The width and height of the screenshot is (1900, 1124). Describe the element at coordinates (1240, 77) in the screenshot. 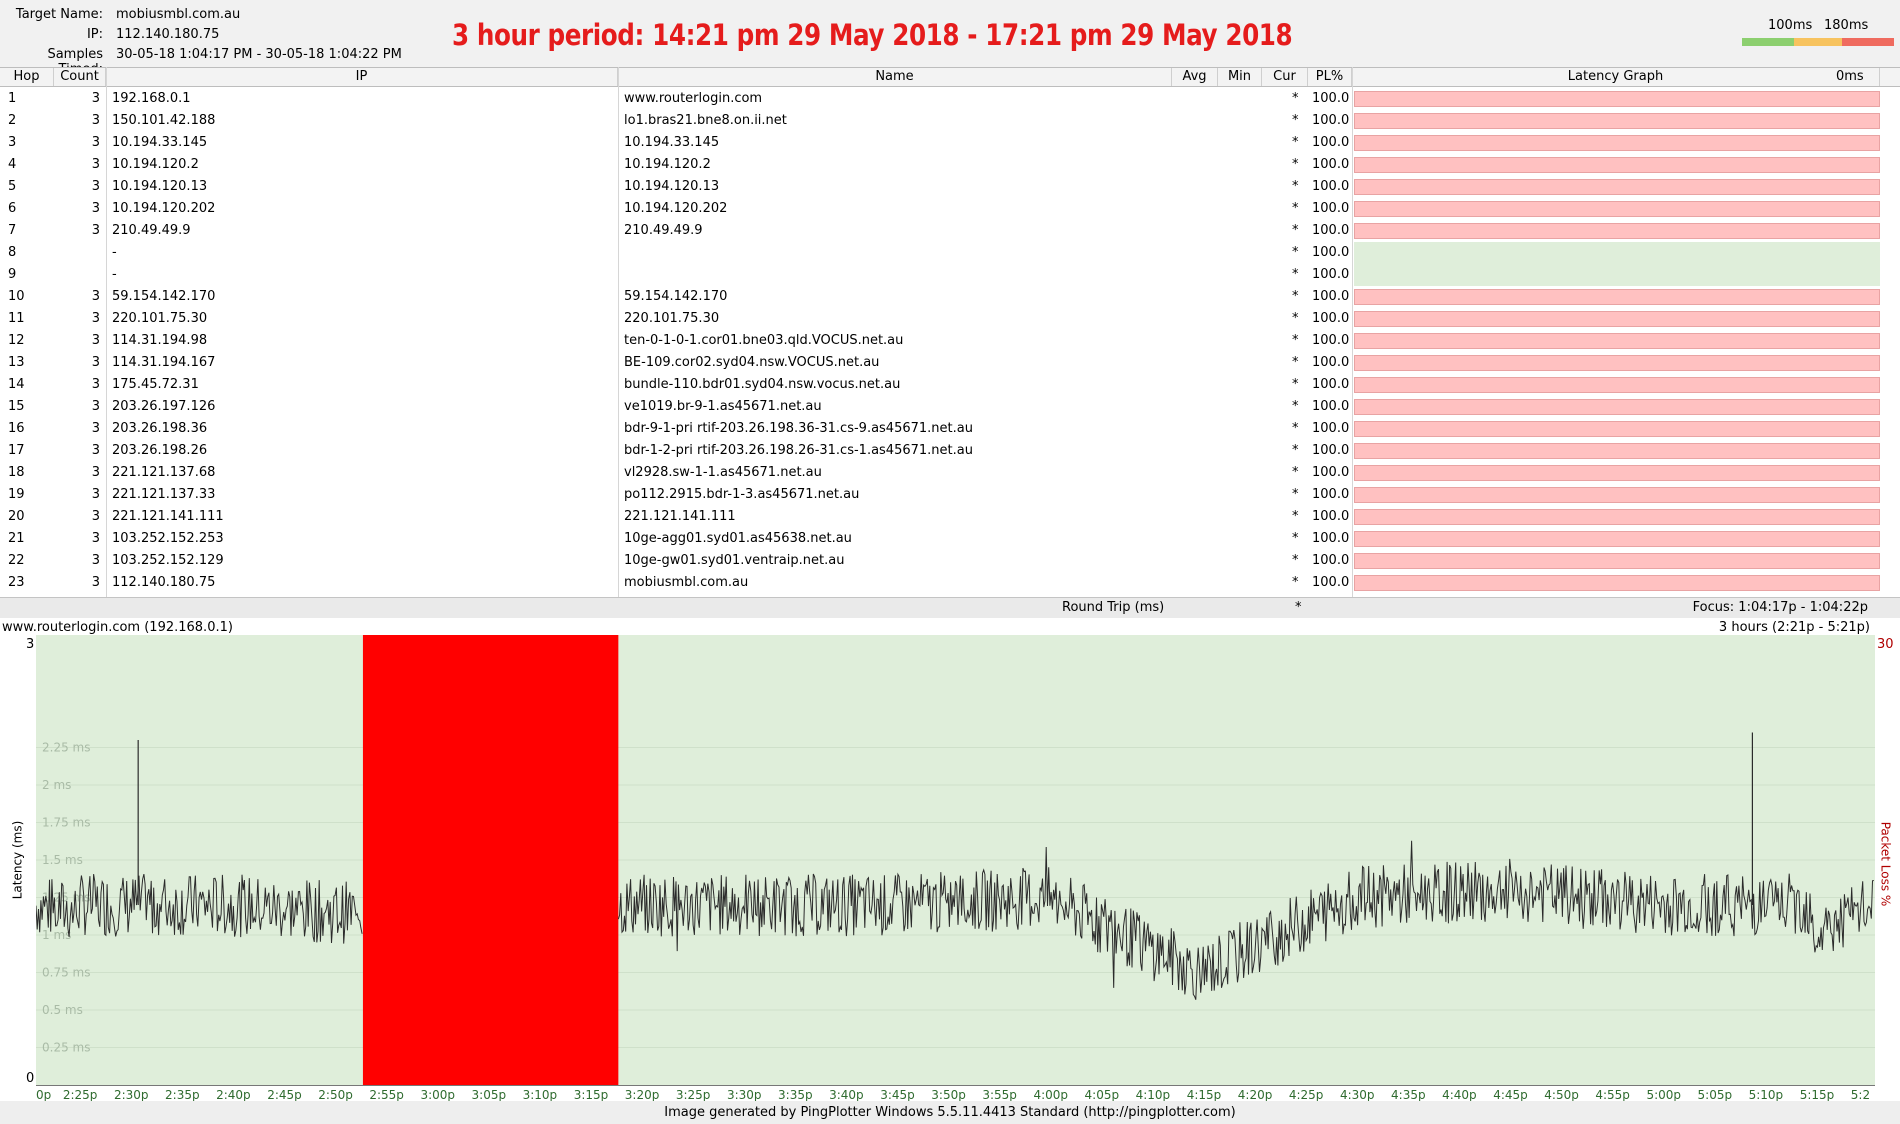

I see `column-min: Min` at that location.